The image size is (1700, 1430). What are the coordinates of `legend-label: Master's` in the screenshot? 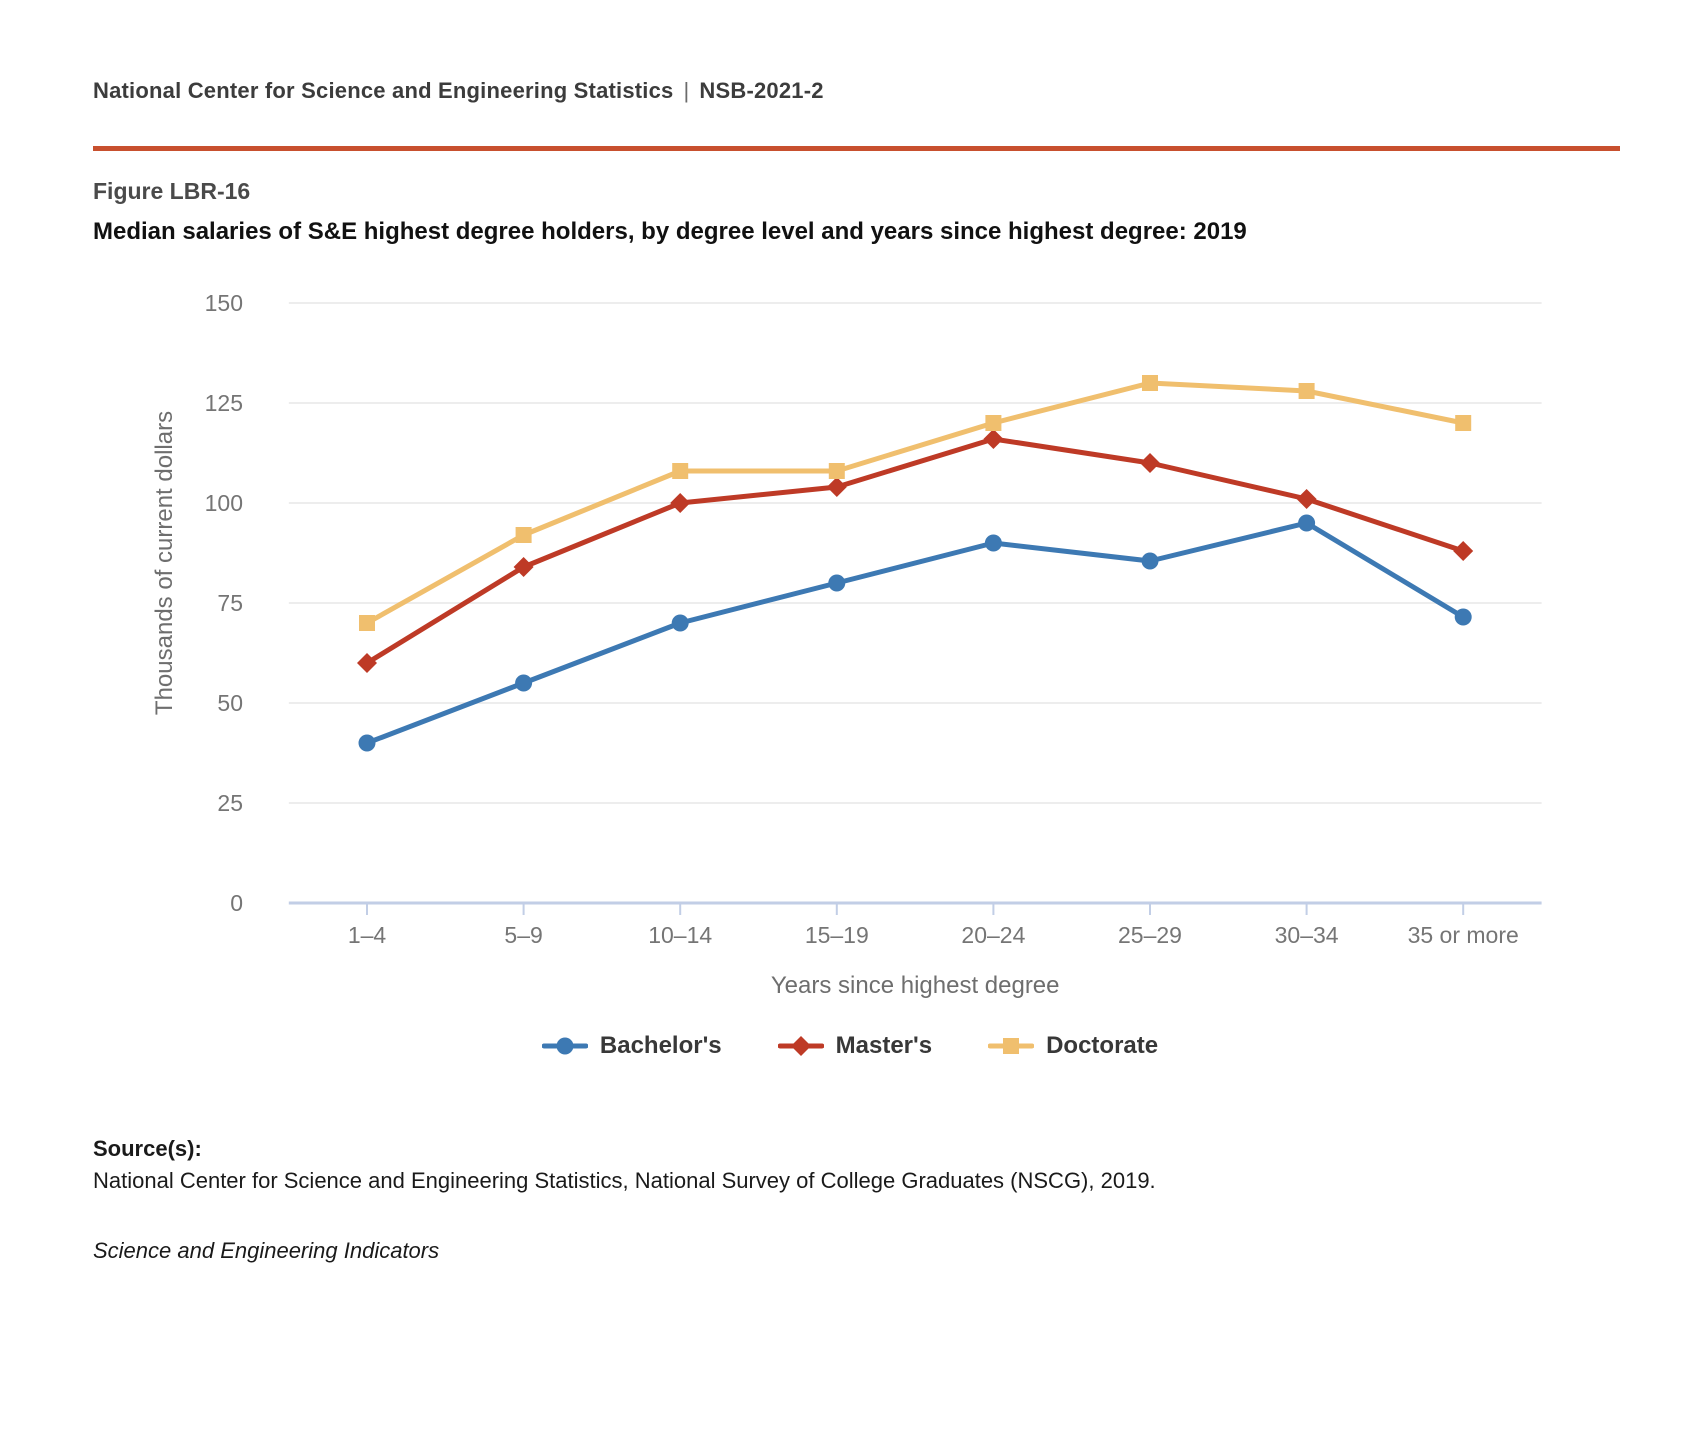 It's located at (884, 1045).